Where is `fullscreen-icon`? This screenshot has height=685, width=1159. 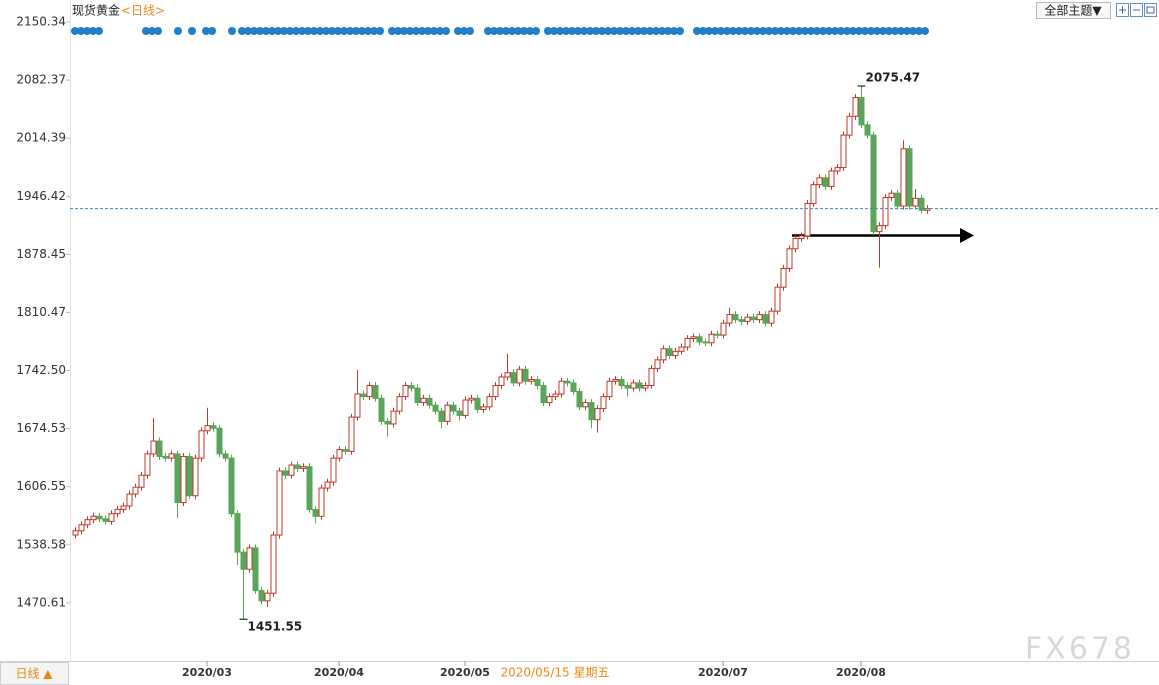 fullscreen-icon is located at coordinates (1150, 10).